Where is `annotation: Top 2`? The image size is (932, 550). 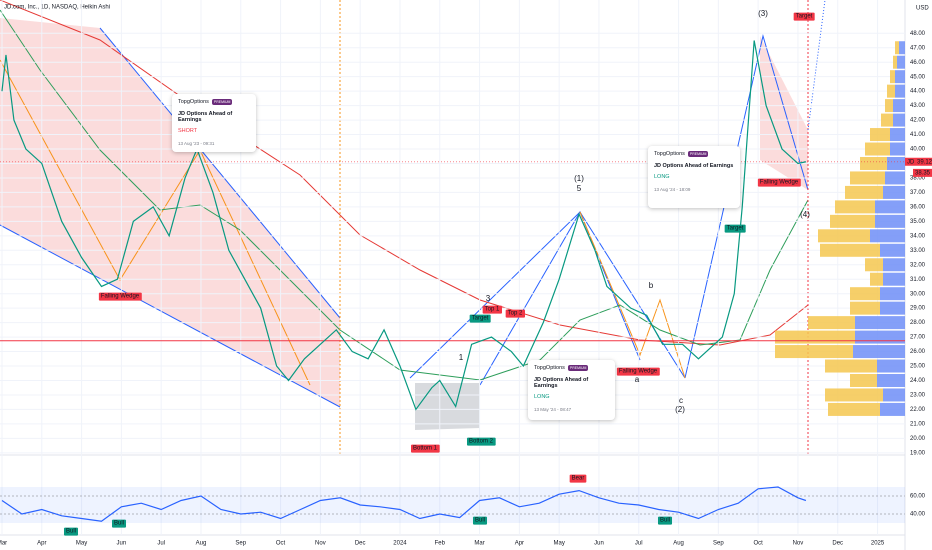 annotation: Top 2 is located at coordinates (515, 314).